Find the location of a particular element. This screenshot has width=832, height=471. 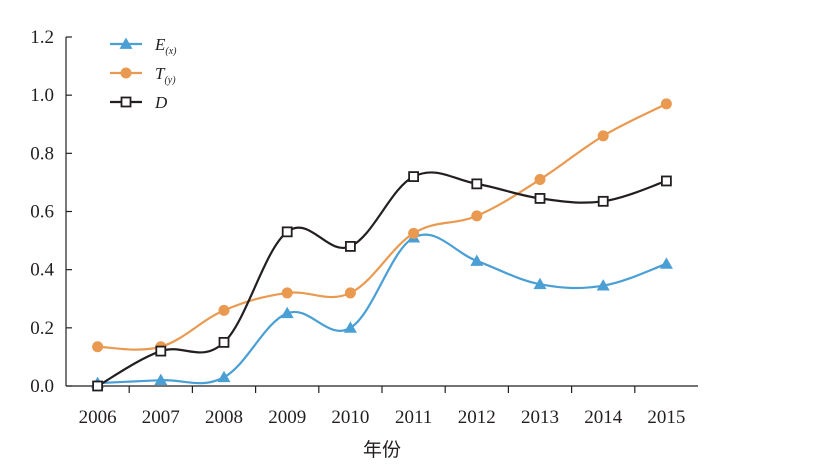

legend-item: T(y) is located at coordinates (143, 75).